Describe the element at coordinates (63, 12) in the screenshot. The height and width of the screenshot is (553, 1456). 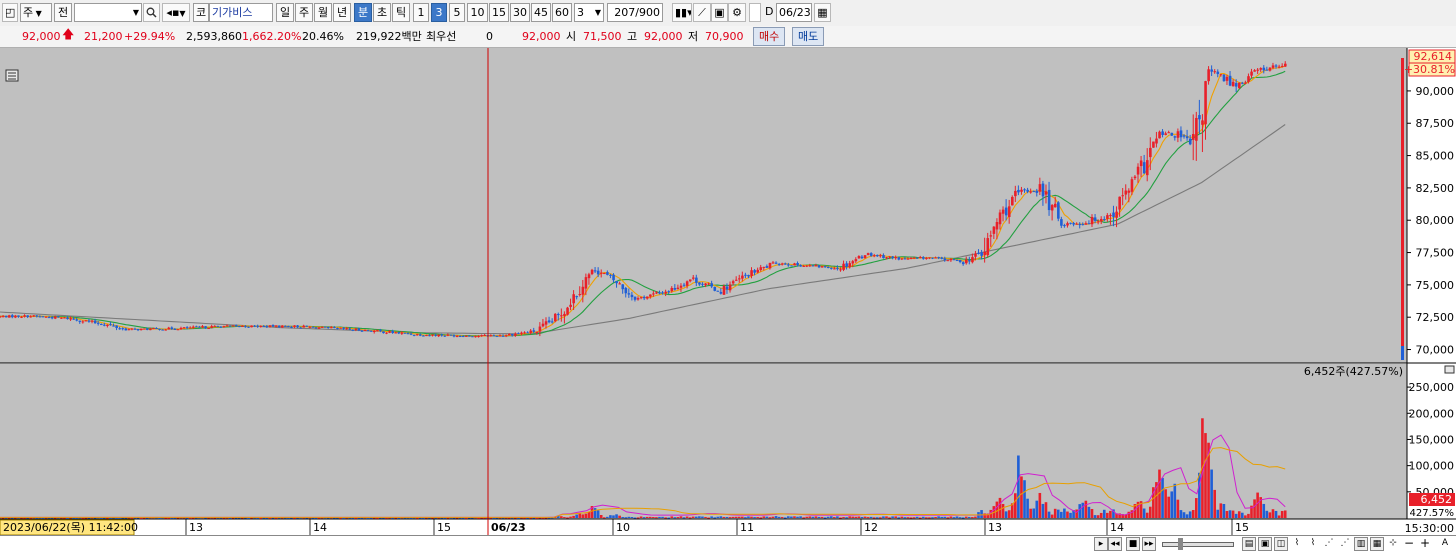
I see `prev-button: 전` at that location.